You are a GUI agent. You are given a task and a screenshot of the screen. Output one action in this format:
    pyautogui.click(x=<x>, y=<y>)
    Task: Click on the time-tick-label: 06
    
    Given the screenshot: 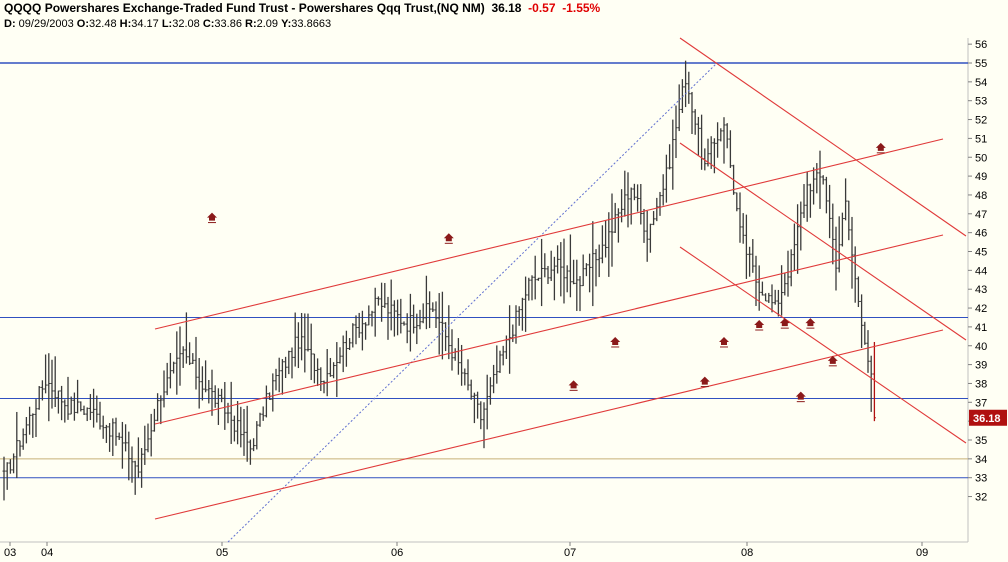 What is the action you would take?
    pyautogui.click(x=397, y=553)
    